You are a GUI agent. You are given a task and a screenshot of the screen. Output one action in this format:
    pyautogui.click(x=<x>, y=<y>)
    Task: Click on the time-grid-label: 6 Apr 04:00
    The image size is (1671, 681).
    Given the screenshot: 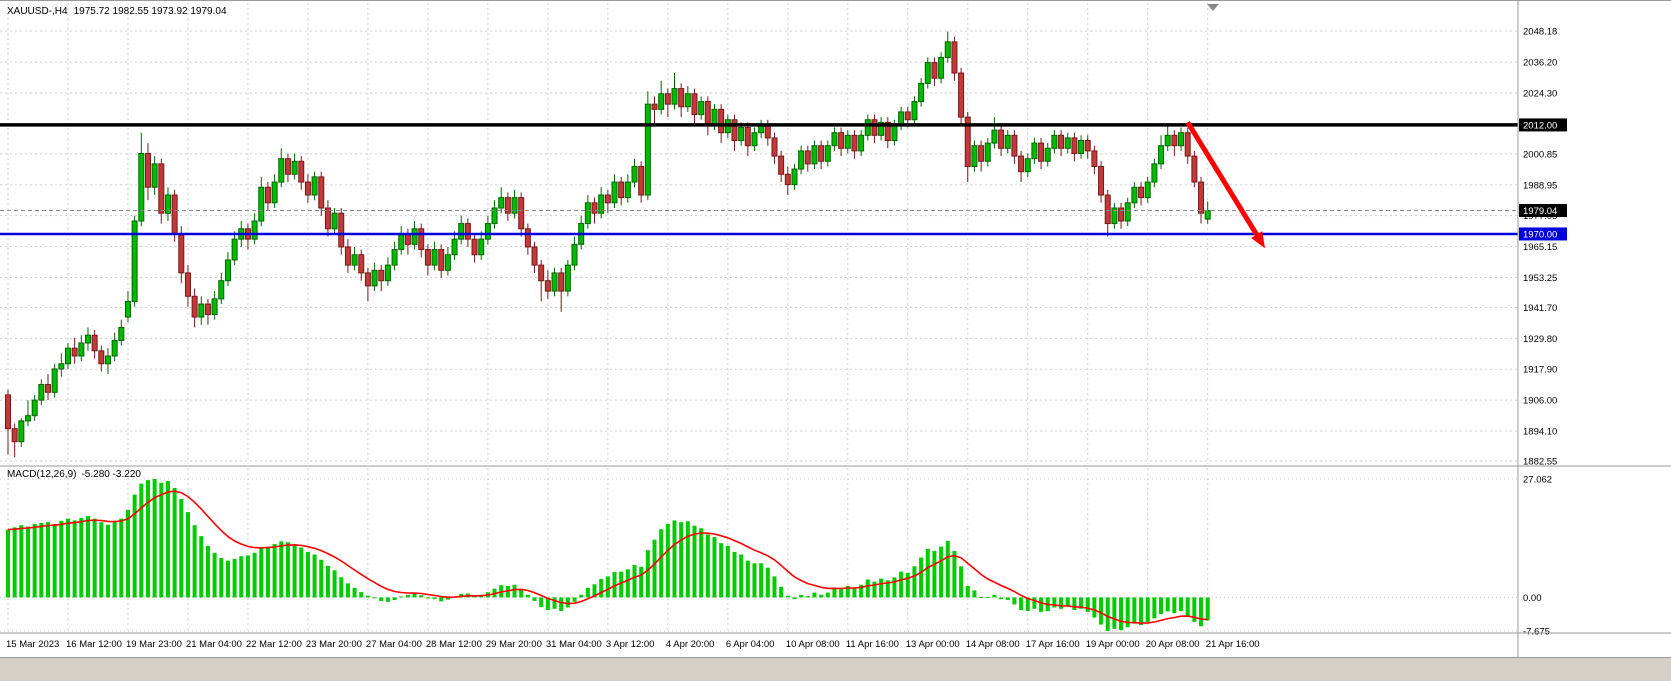 What is the action you would take?
    pyautogui.click(x=750, y=644)
    